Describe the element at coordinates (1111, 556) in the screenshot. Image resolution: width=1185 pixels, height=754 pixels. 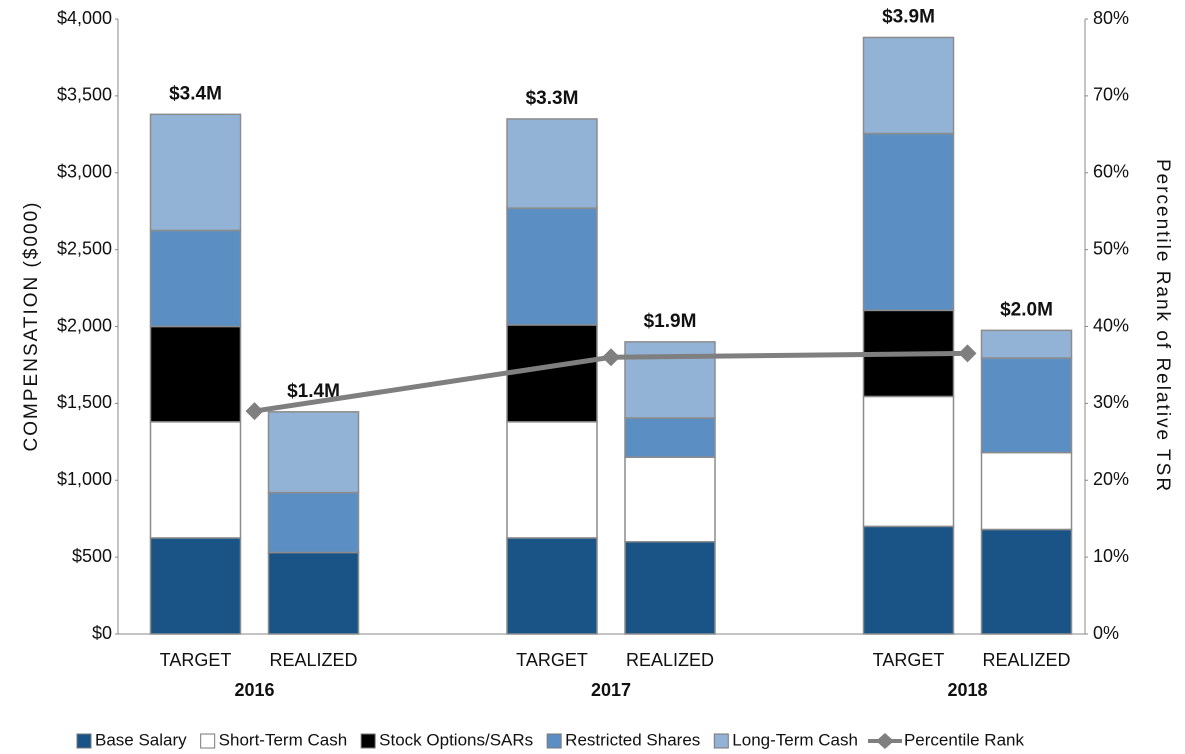
I see `y2-tick-label: 10%` at that location.